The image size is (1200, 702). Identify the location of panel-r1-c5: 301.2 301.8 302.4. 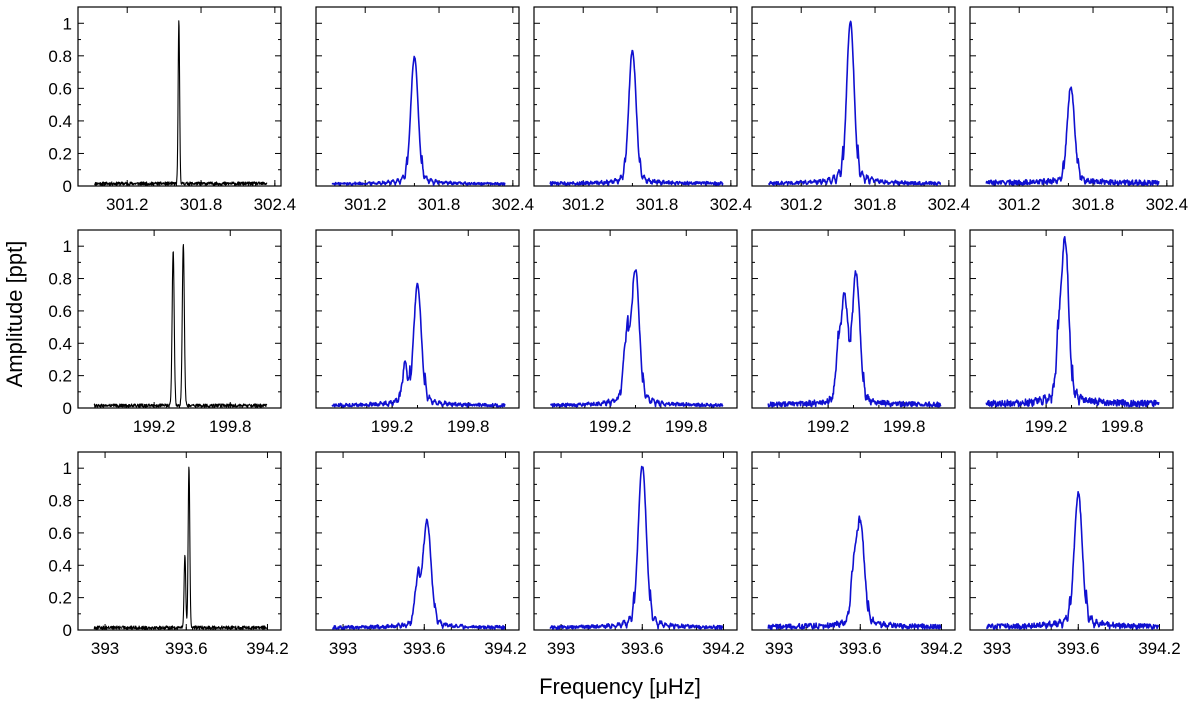
(1079, 110).